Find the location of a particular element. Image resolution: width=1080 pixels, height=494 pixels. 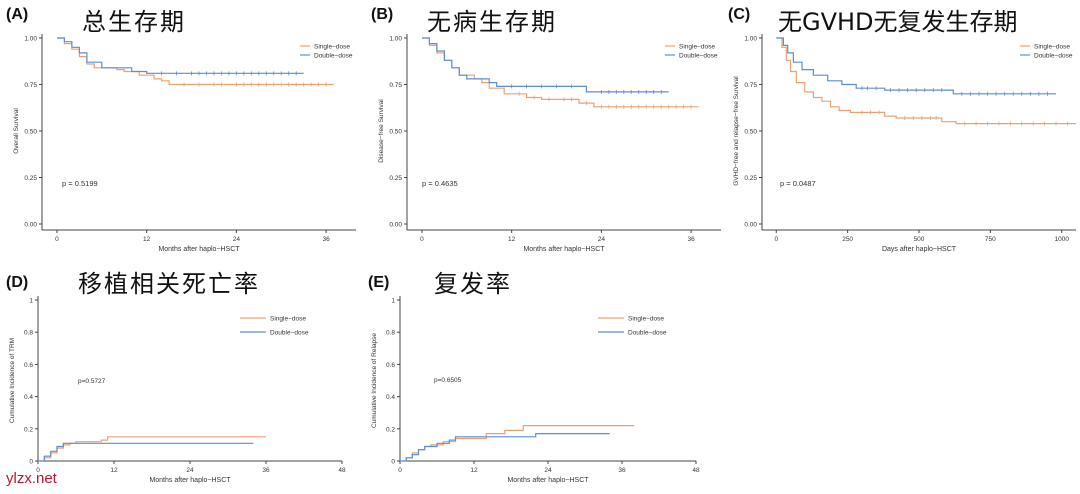

panel-tag: (A) is located at coordinates (17, 14).